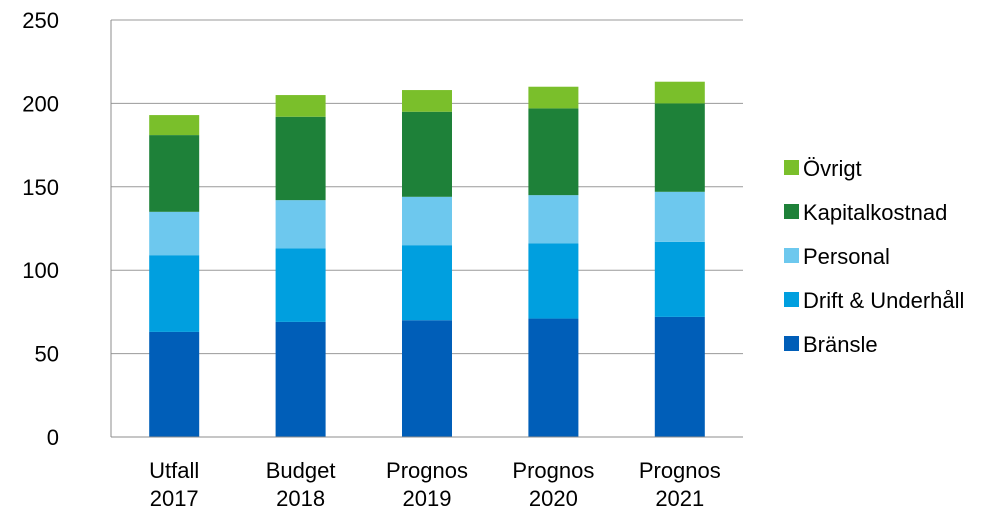 The image size is (1008, 517). What do you see at coordinates (53, 437) in the screenshot?
I see `y-tick-label: 0` at bounding box center [53, 437].